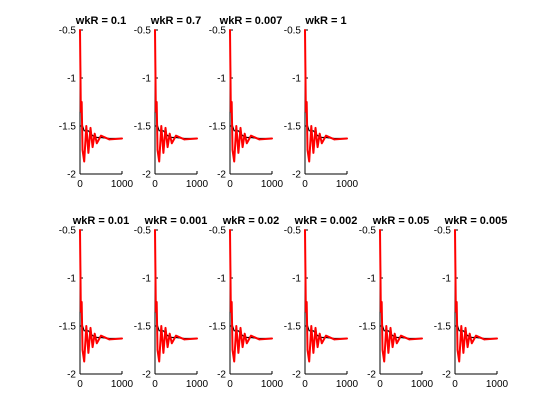 The height and width of the screenshot is (420, 560). What do you see at coordinates (476, 221) in the screenshot?
I see `subplot-title: wkR = 0.005` at bounding box center [476, 221].